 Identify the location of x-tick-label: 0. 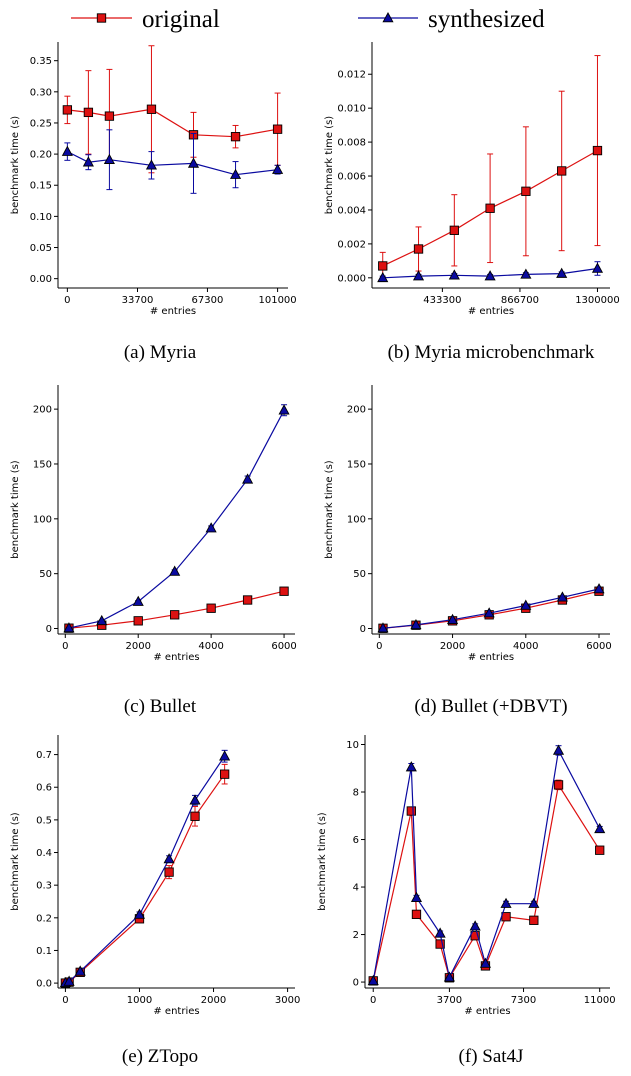
(65, 646).